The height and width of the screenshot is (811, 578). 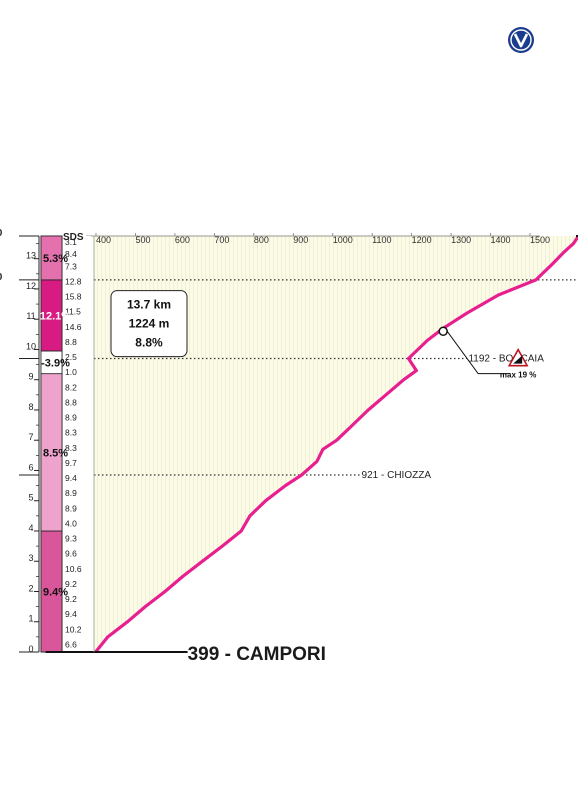 What do you see at coordinates (300, 240) in the screenshot?
I see `elevation-tick-label: 900` at bounding box center [300, 240].